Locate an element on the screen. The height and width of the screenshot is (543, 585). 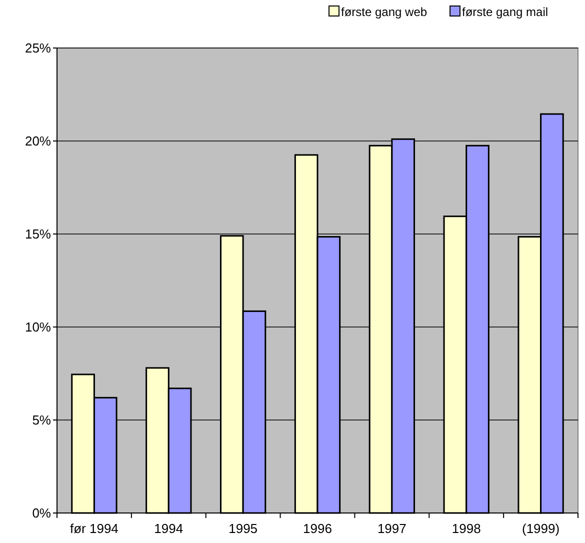
y-tick-label: 0% is located at coordinates (42, 513).